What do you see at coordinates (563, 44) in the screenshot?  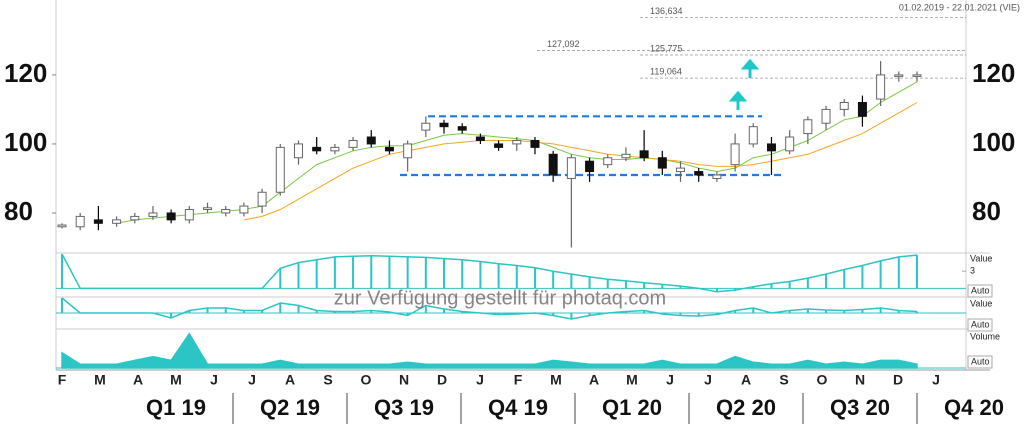 I see `level-label: 127,092` at bounding box center [563, 44].